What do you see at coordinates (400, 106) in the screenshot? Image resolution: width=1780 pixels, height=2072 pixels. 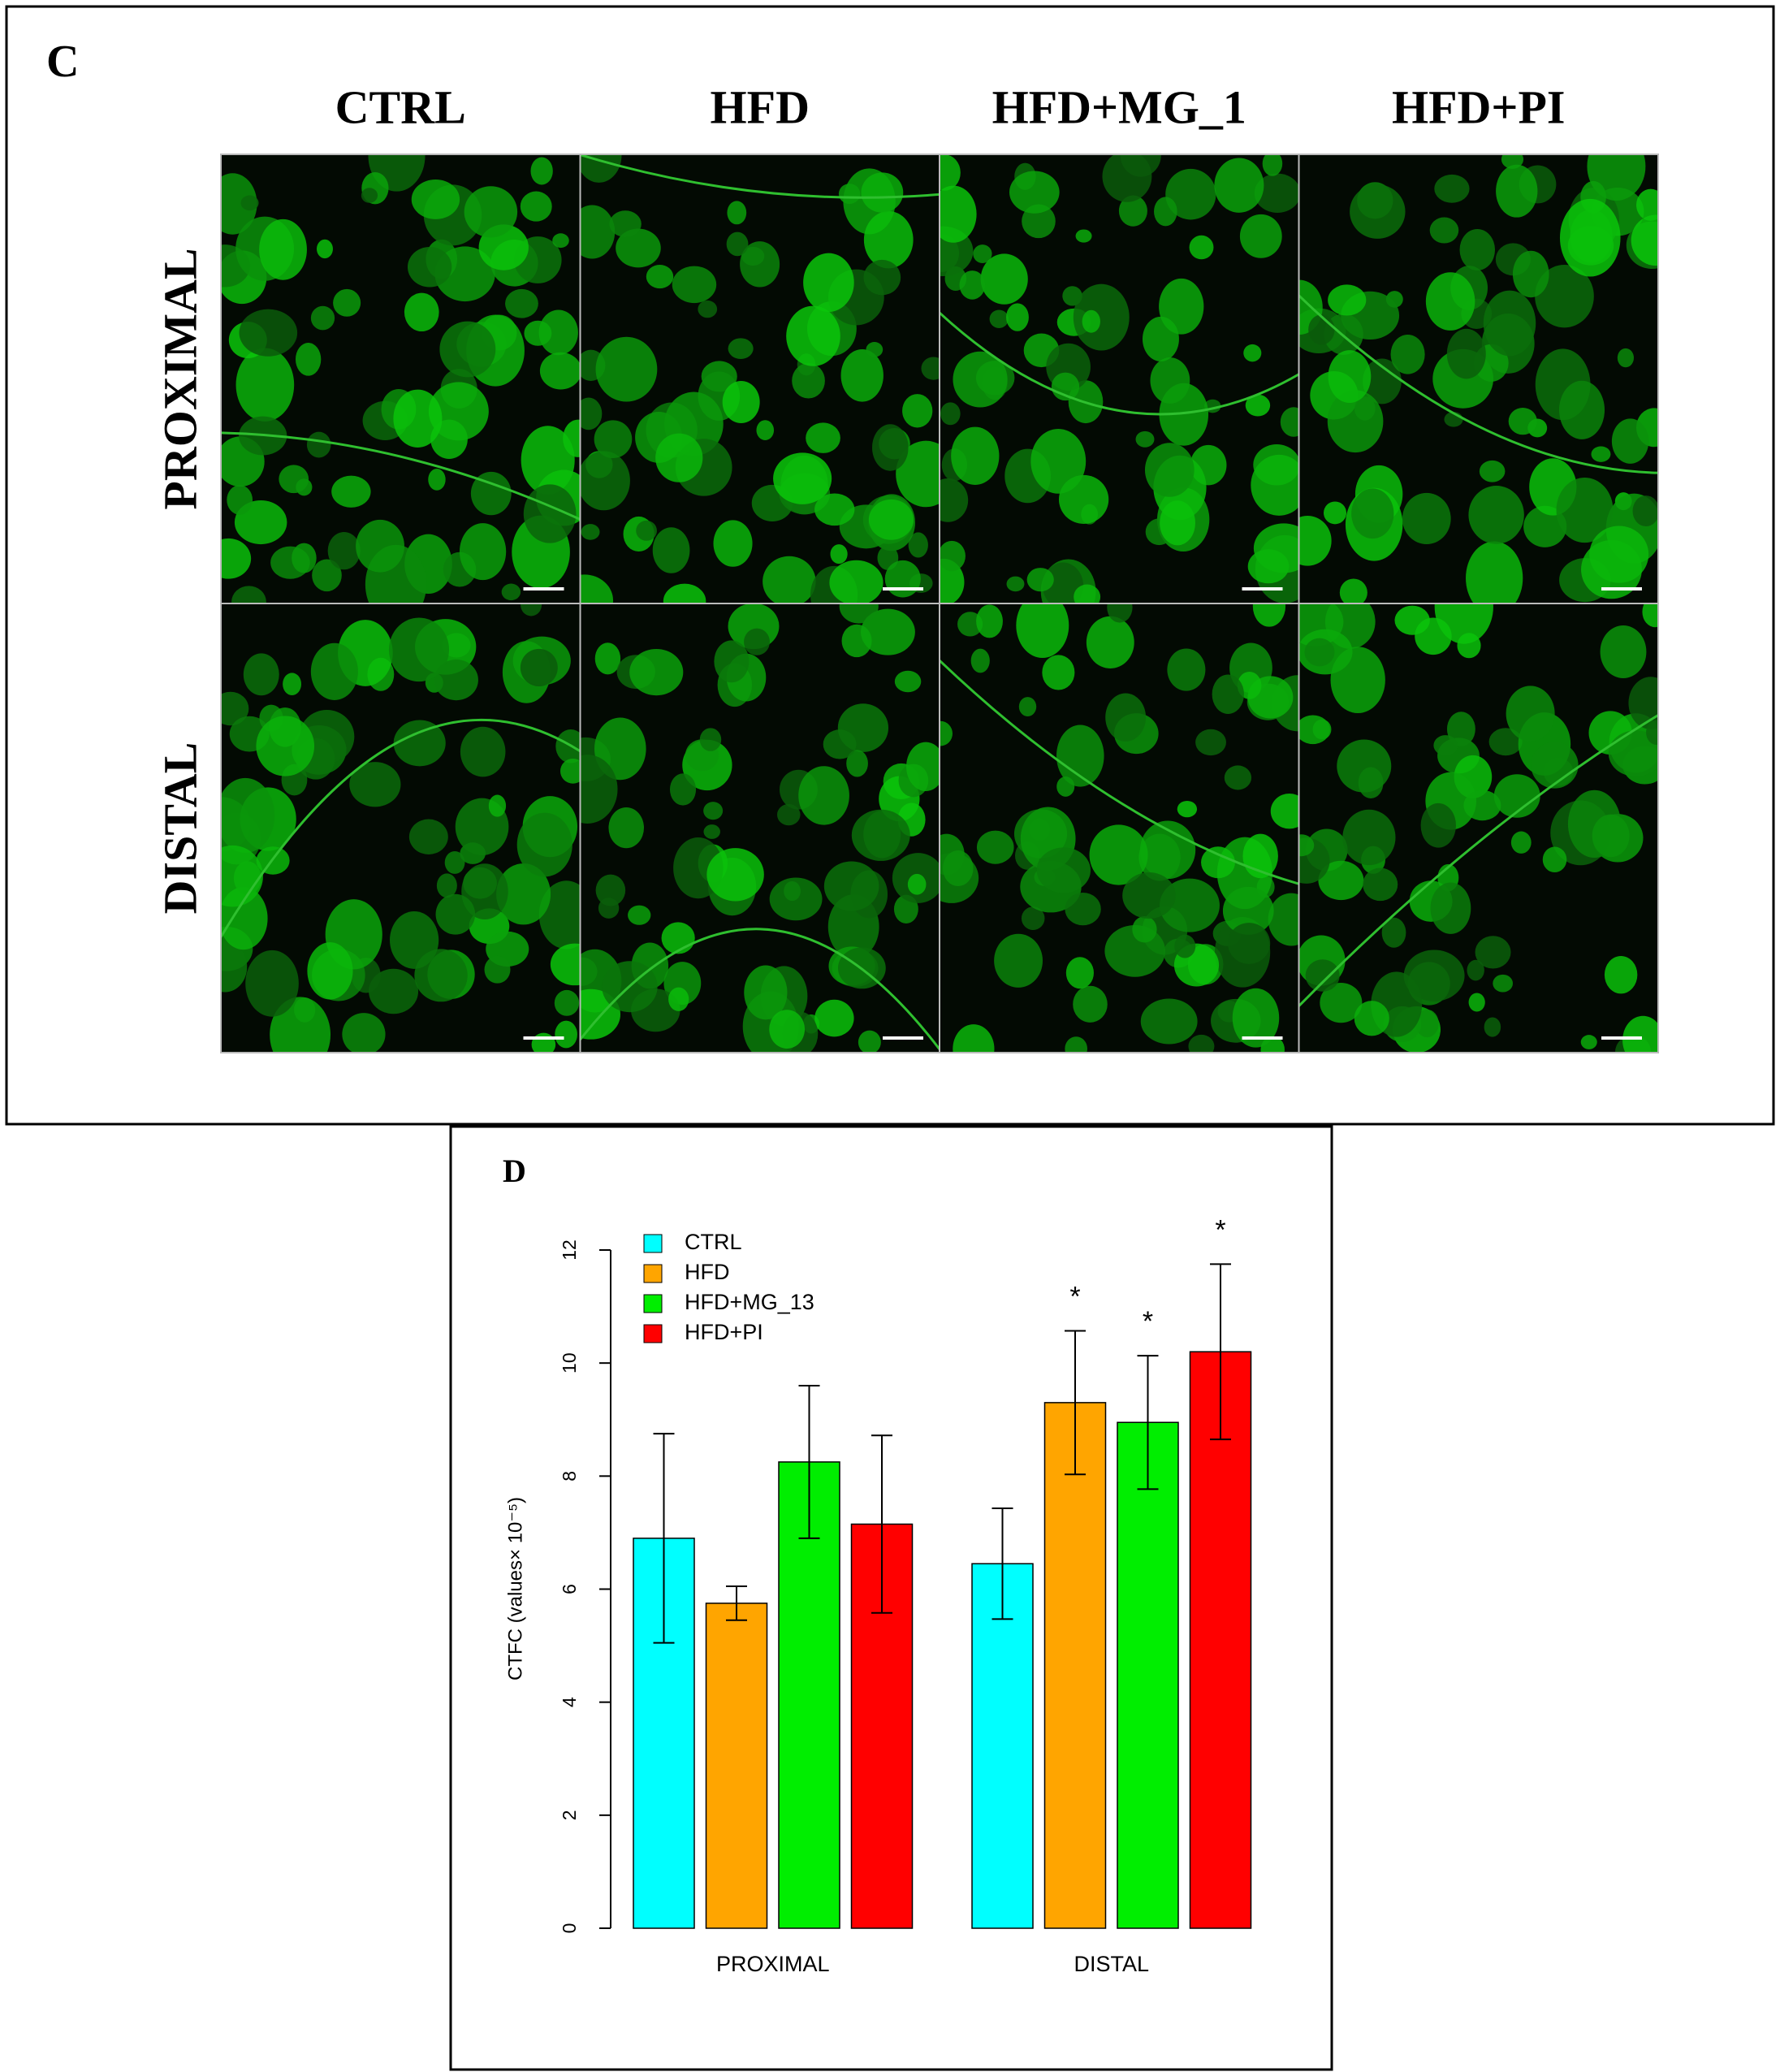 I see `column-header: CTRL` at bounding box center [400, 106].